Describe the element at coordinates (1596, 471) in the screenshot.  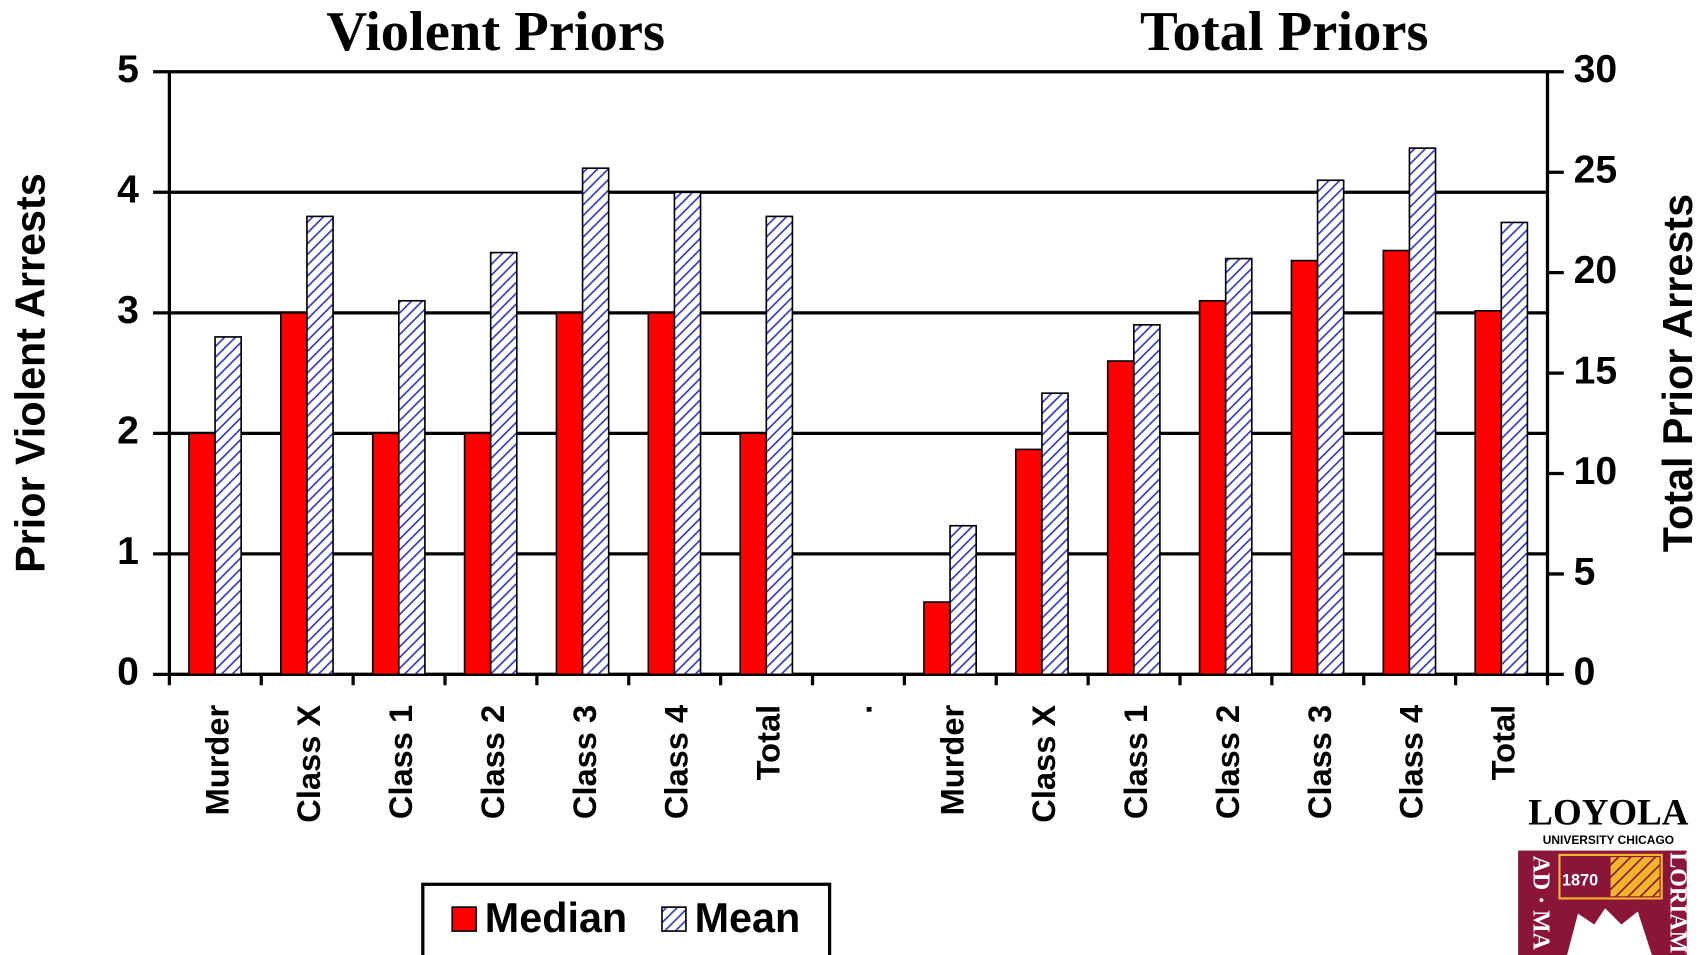
I see `y2-tick-label: 10` at that location.